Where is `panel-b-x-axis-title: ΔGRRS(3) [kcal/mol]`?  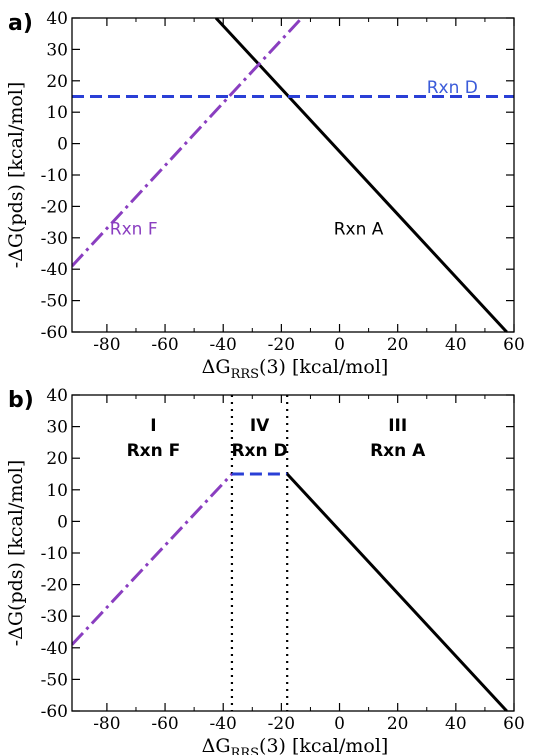 panel-b-x-axis-title: ΔGRRS(3) [kcal/mol] is located at coordinates (295, 745).